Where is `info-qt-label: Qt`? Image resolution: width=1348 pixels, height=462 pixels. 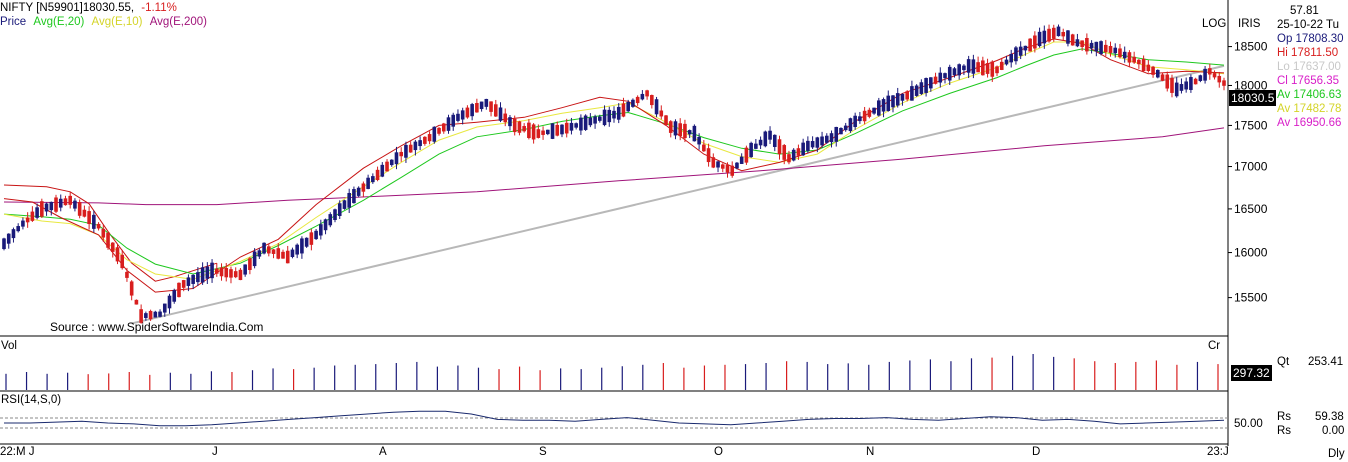 info-qt-label: Qt is located at coordinates (1283, 362).